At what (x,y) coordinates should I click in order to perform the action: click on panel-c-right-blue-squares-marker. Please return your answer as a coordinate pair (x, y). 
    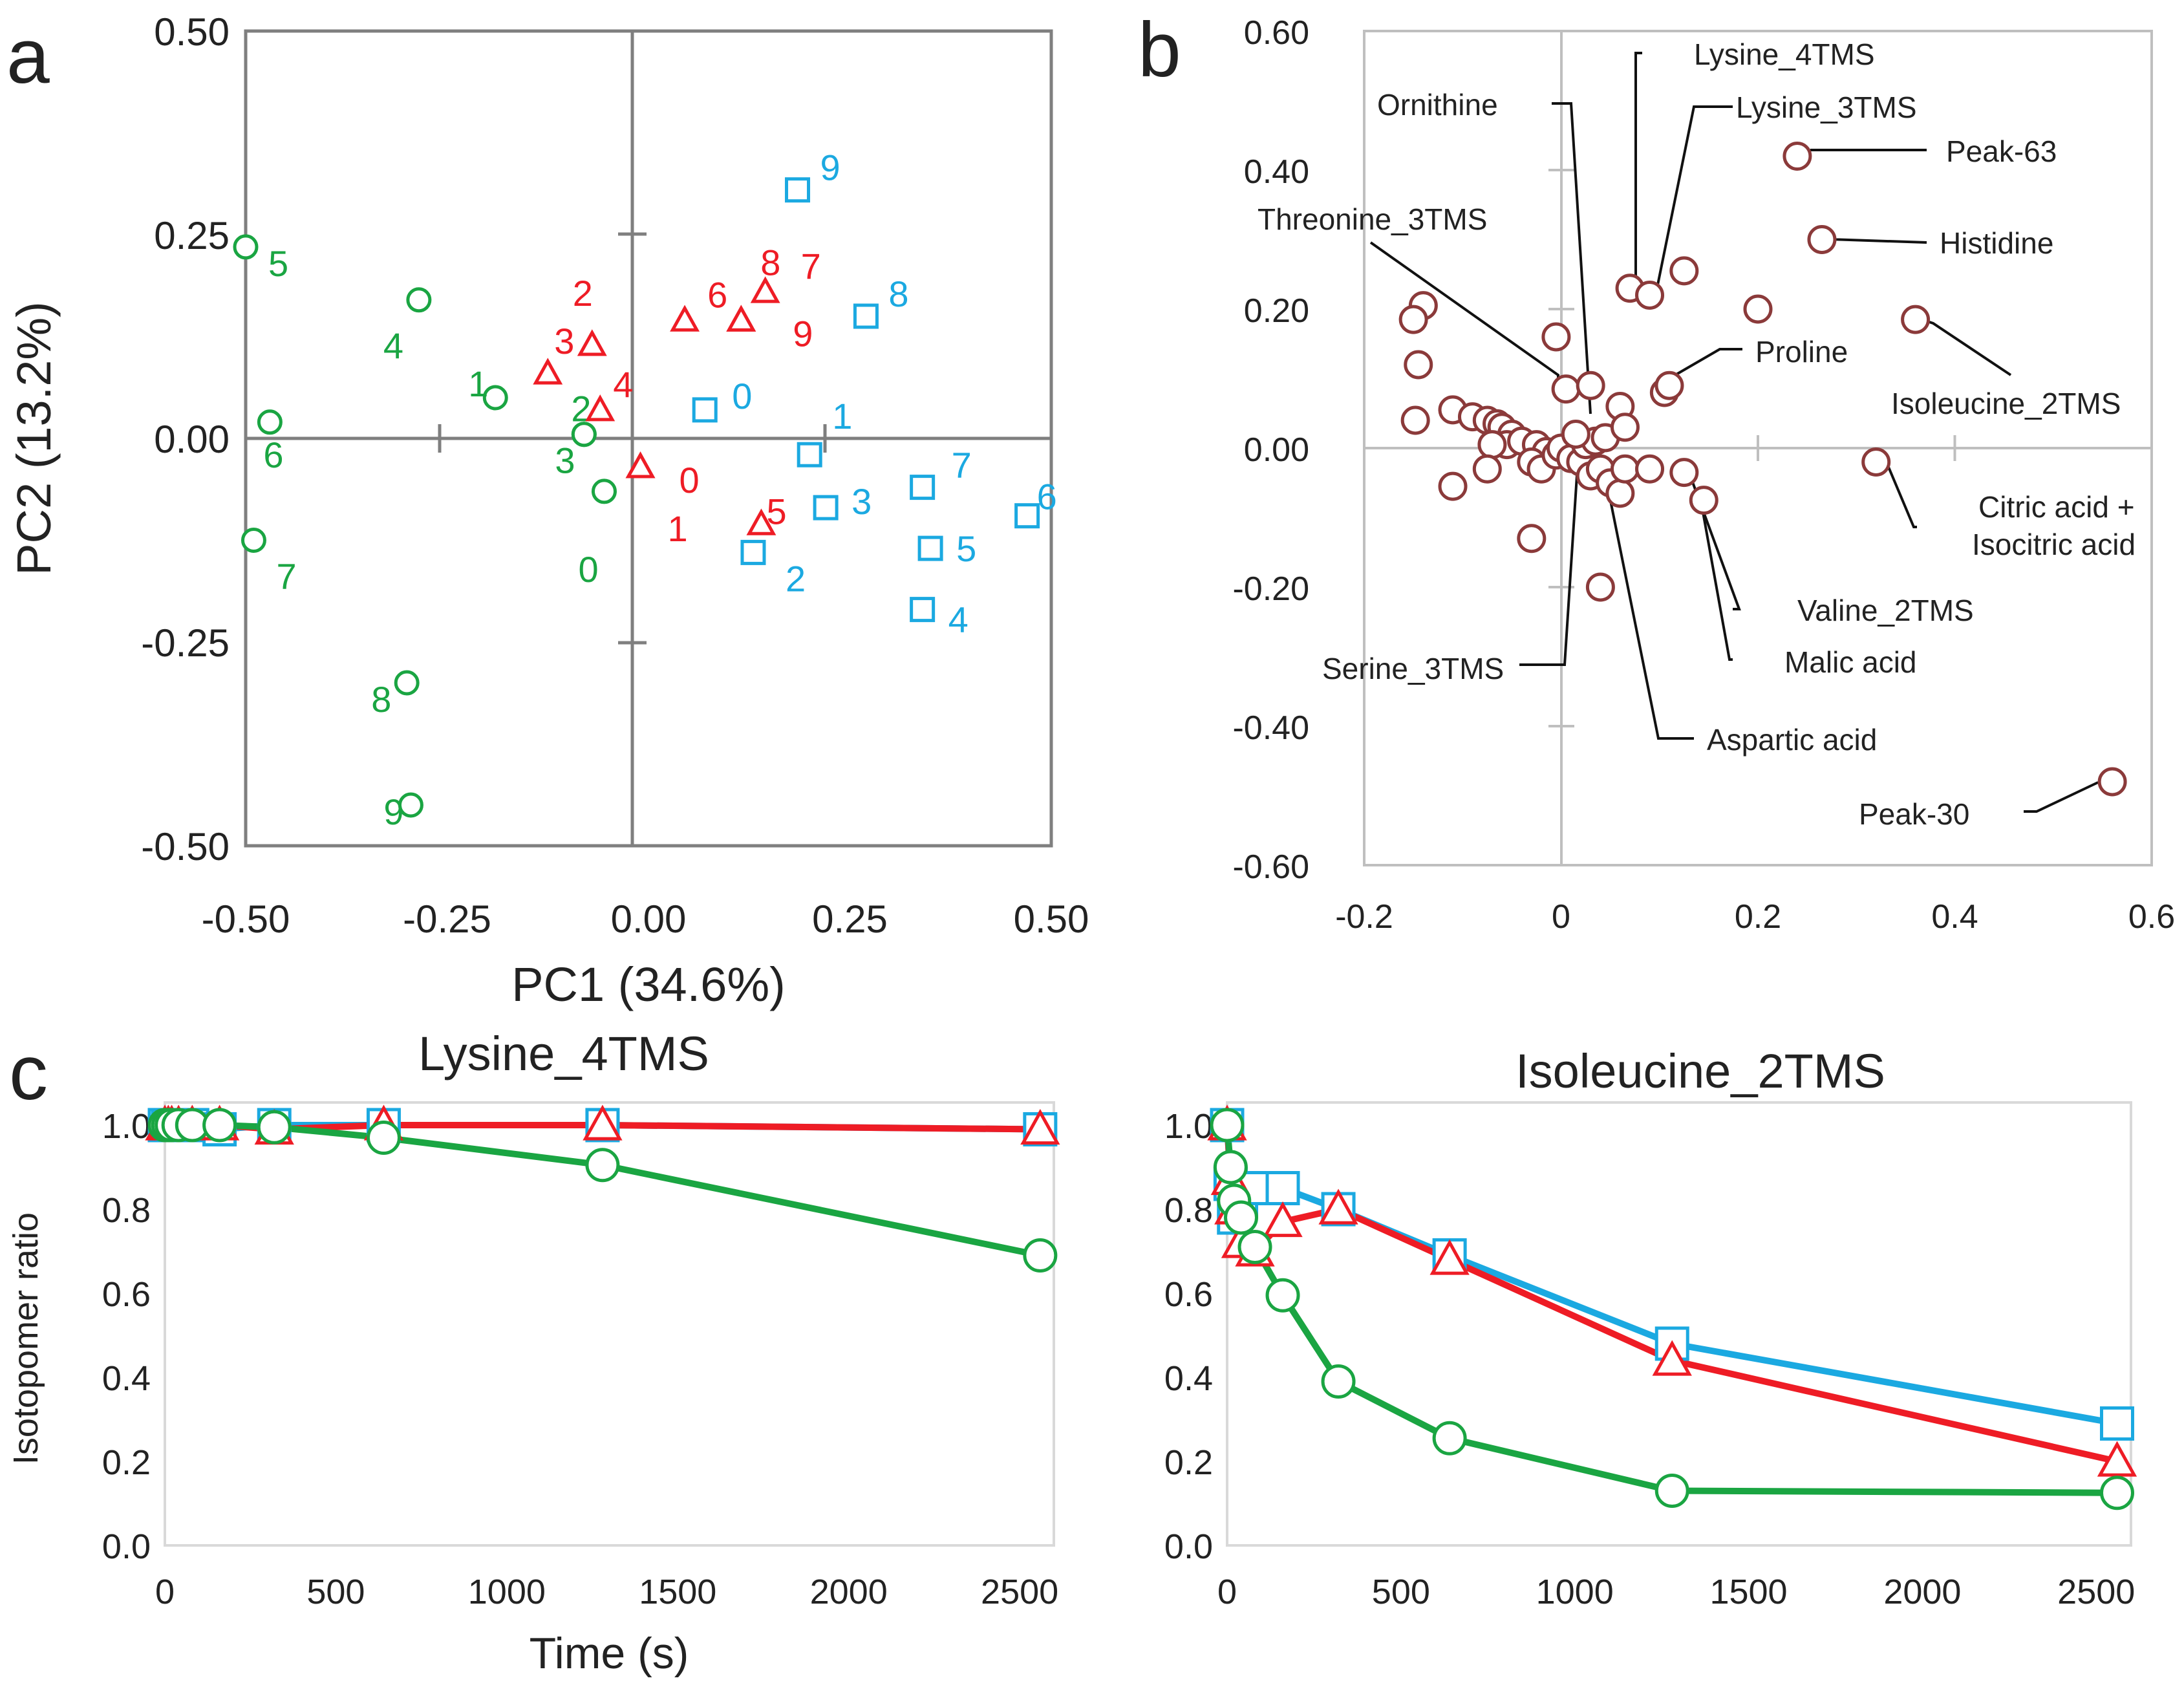
    Looking at the image, I should click on (2116, 1423).